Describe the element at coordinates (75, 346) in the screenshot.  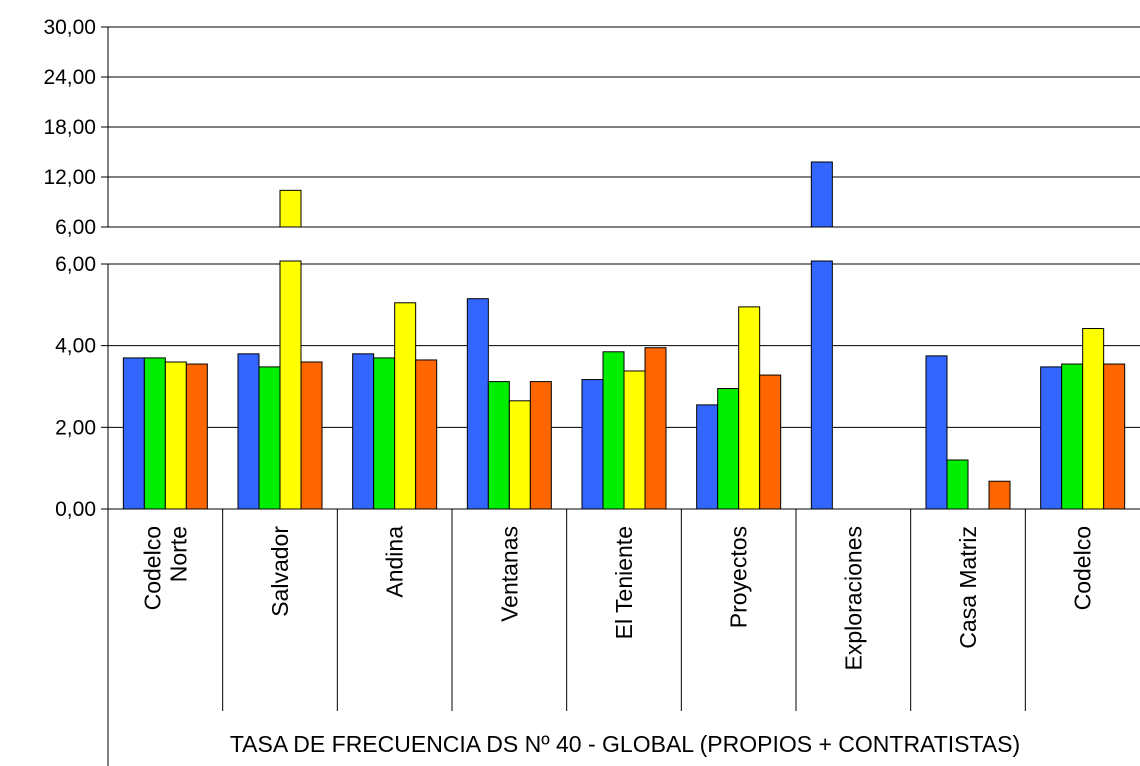
I see `y-tick-label-lower: 4,00` at that location.